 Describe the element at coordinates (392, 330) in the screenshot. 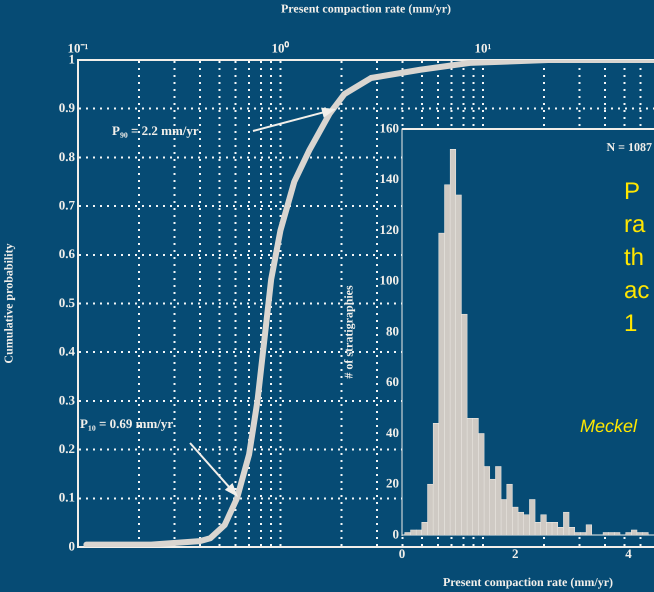

I see `y-tick-label: 80` at that location.